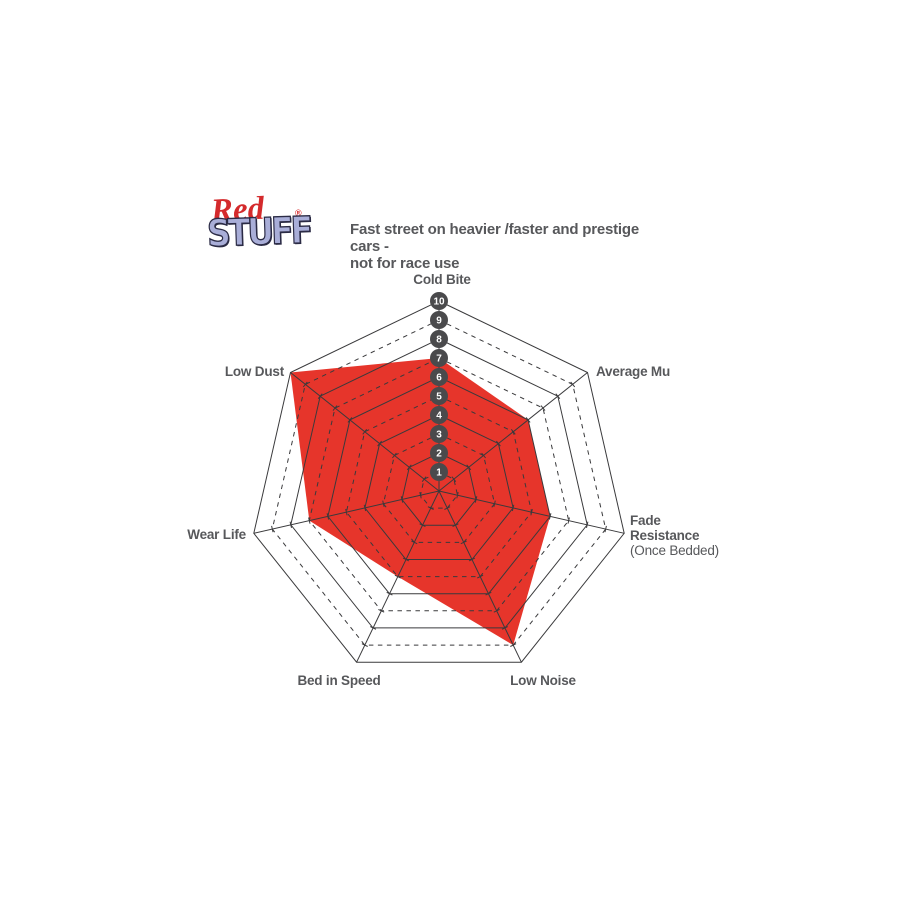  I want to click on scale-badge-label-5: 5, so click(439, 397).